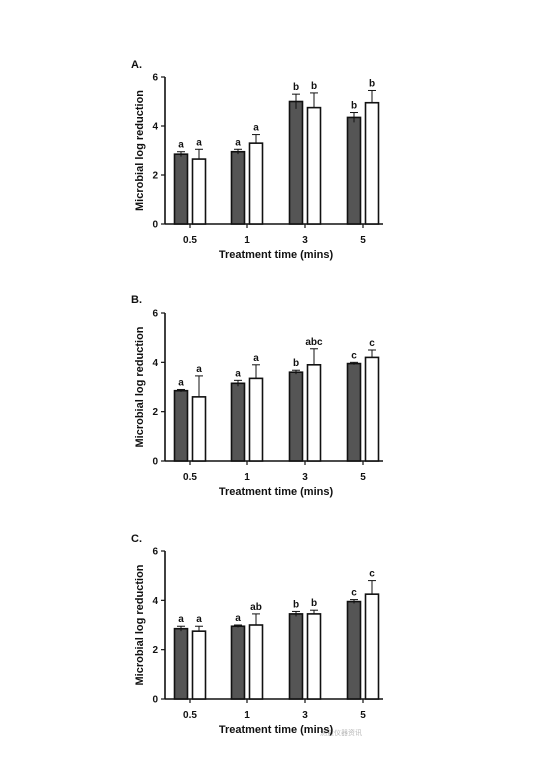 The width and height of the screenshot is (550, 758). What do you see at coordinates (155, 363) in the screenshot?
I see `panel-b-y-tick-label: 4` at bounding box center [155, 363].